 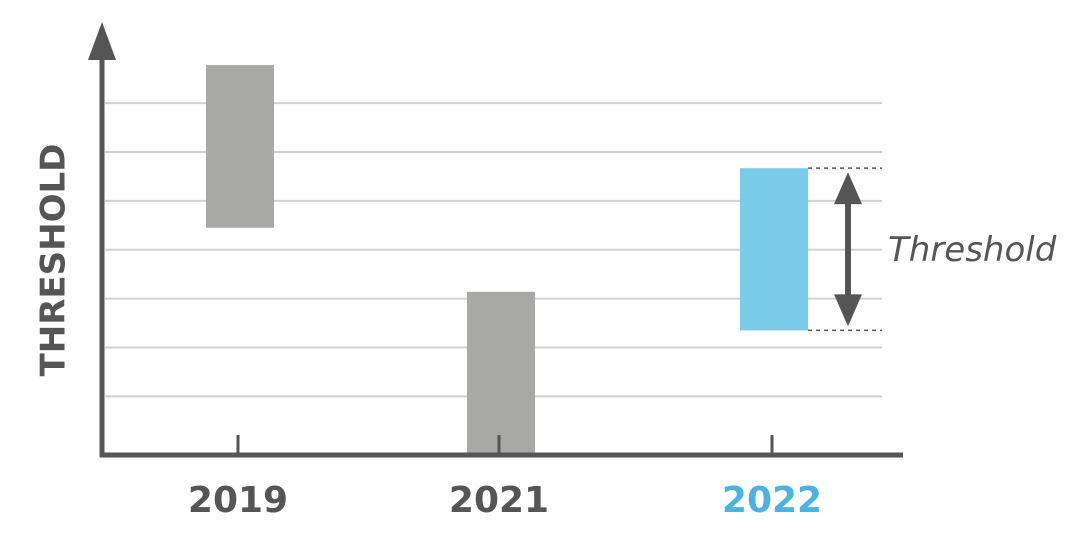 What do you see at coordinates (972, 250) in the screenshot?
I see `annotation: Threshold` at bounding box center [972, 250].